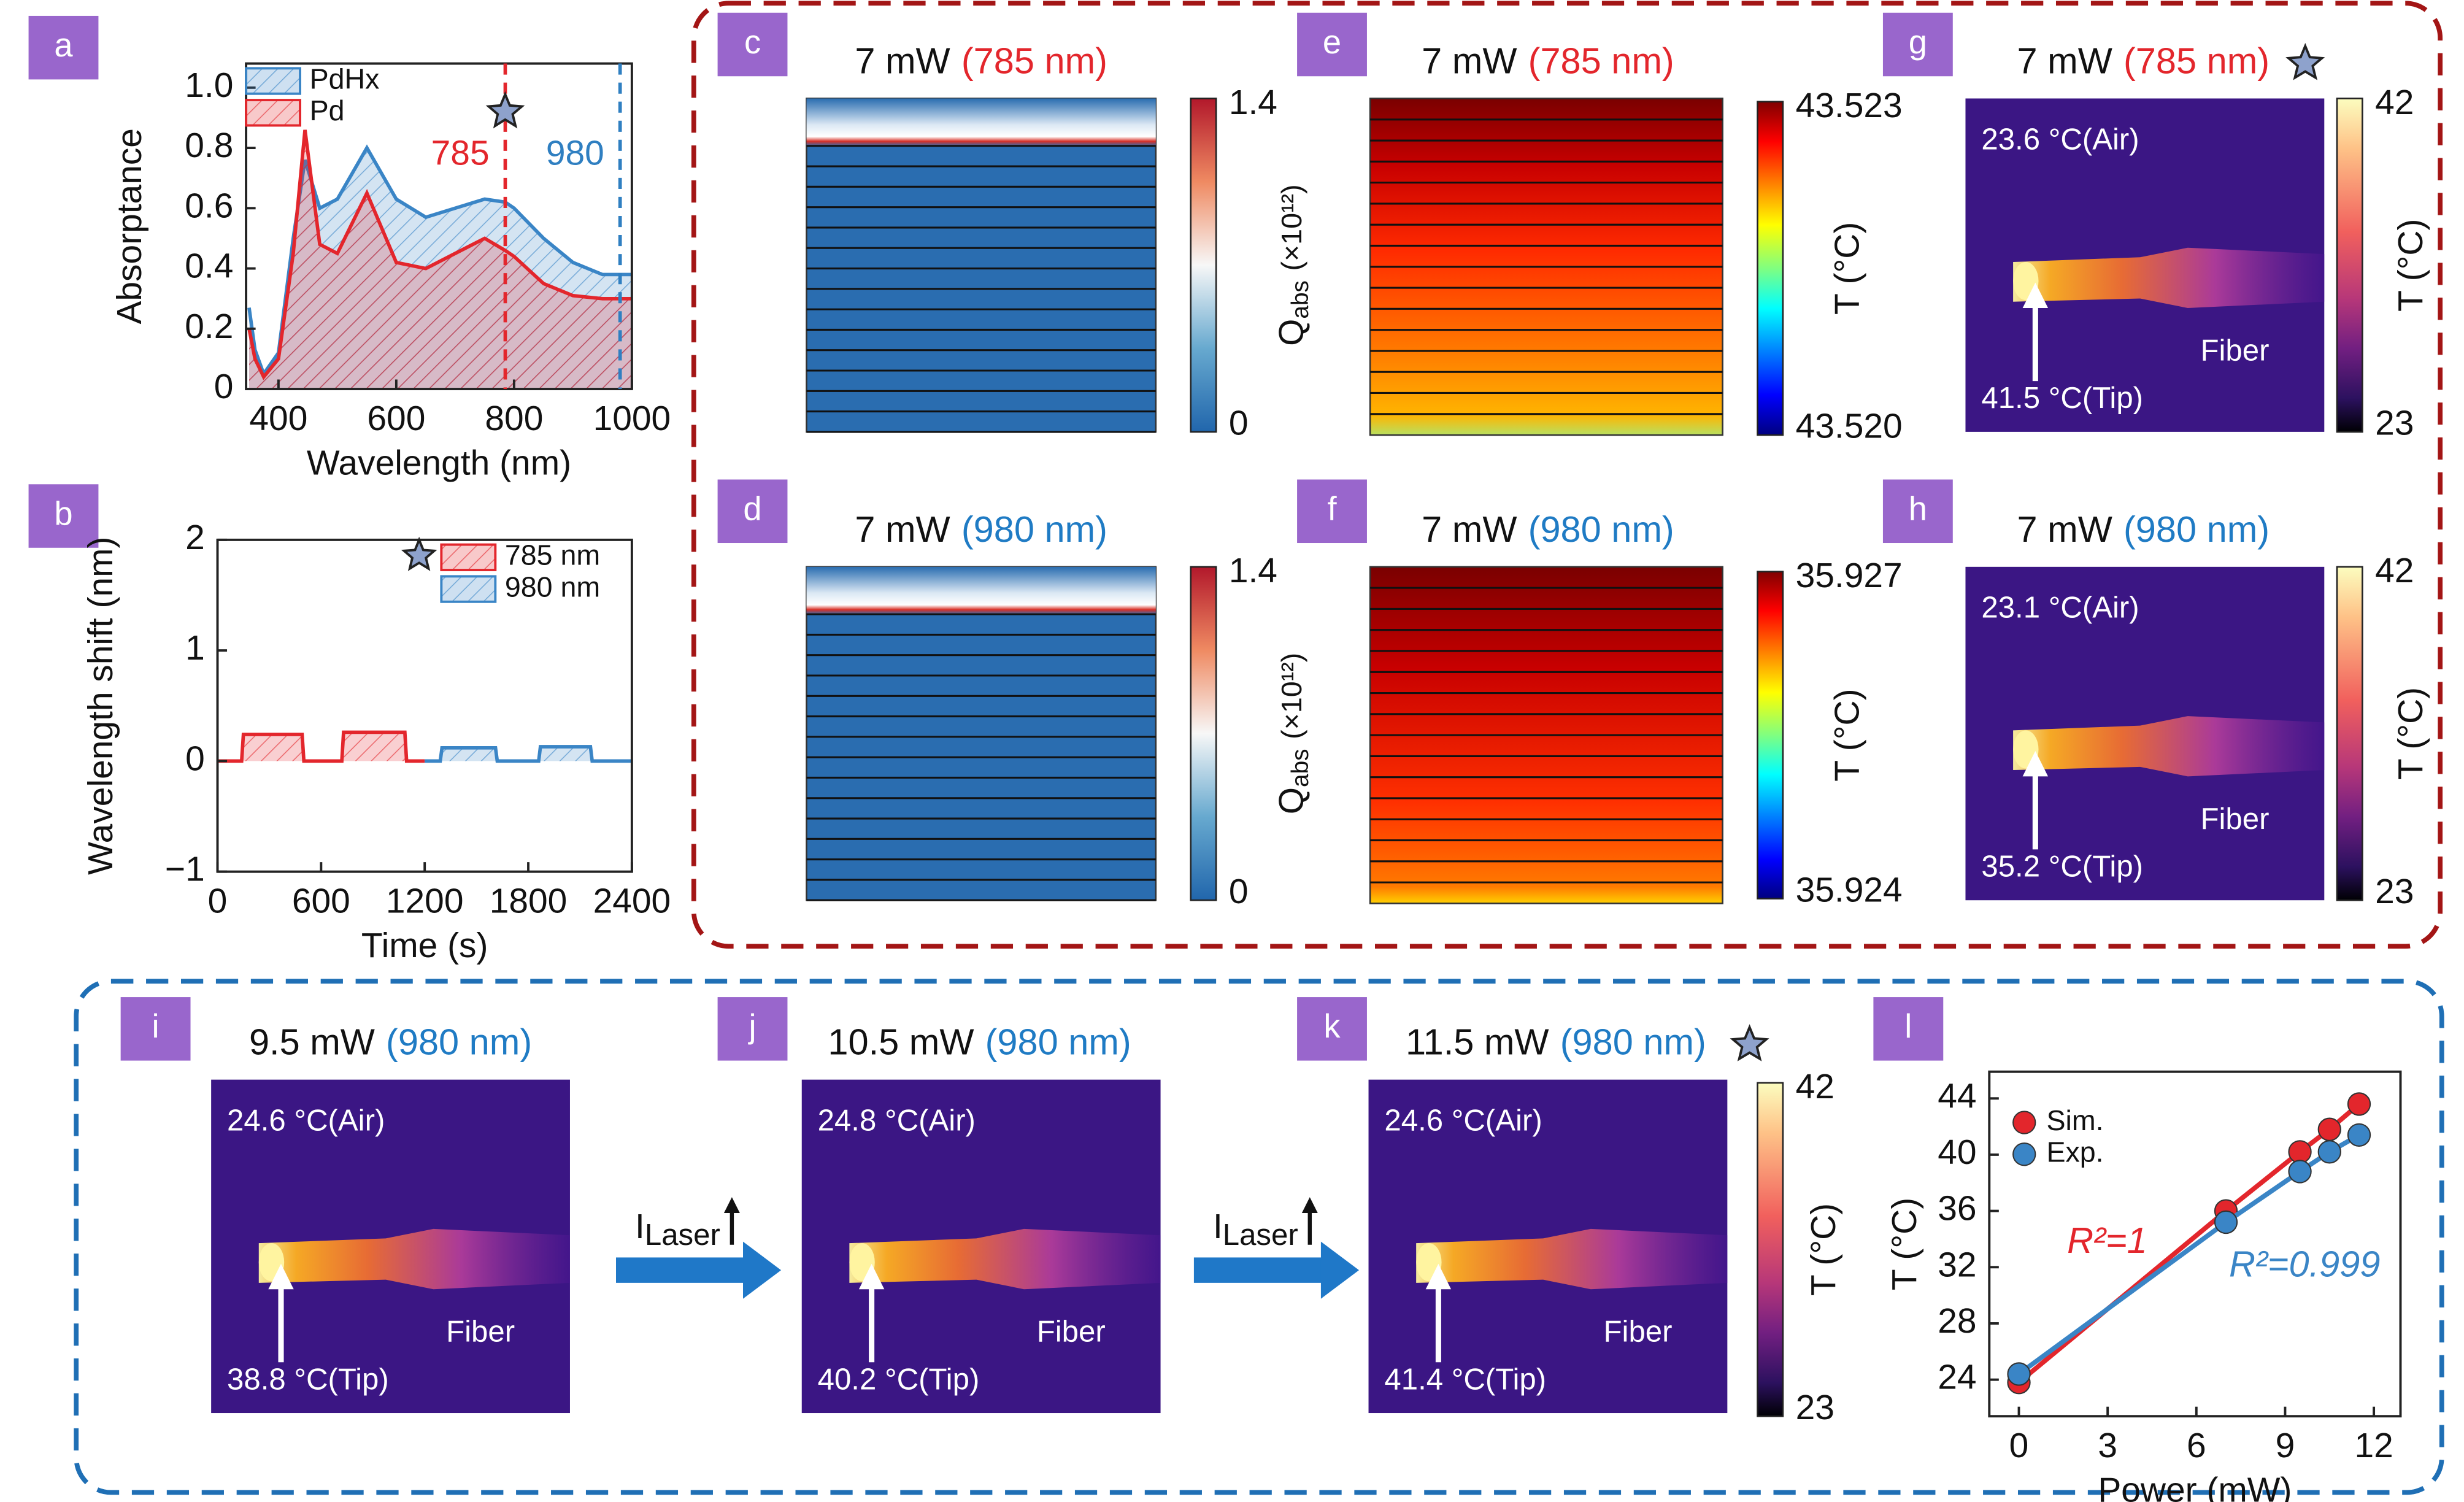 The height and width of the screenshot is (1502, 2464). Describe the element at coordinates (185, 869) in the screenshot. I see `y-tick-label: −1` at that location.